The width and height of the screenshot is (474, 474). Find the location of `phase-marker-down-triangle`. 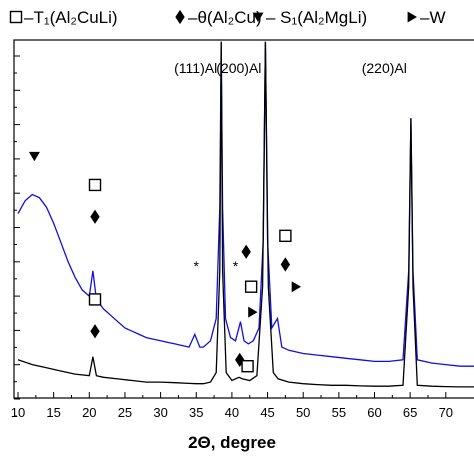

phase-marker-down-triangle is located at coordinates (34, 156).